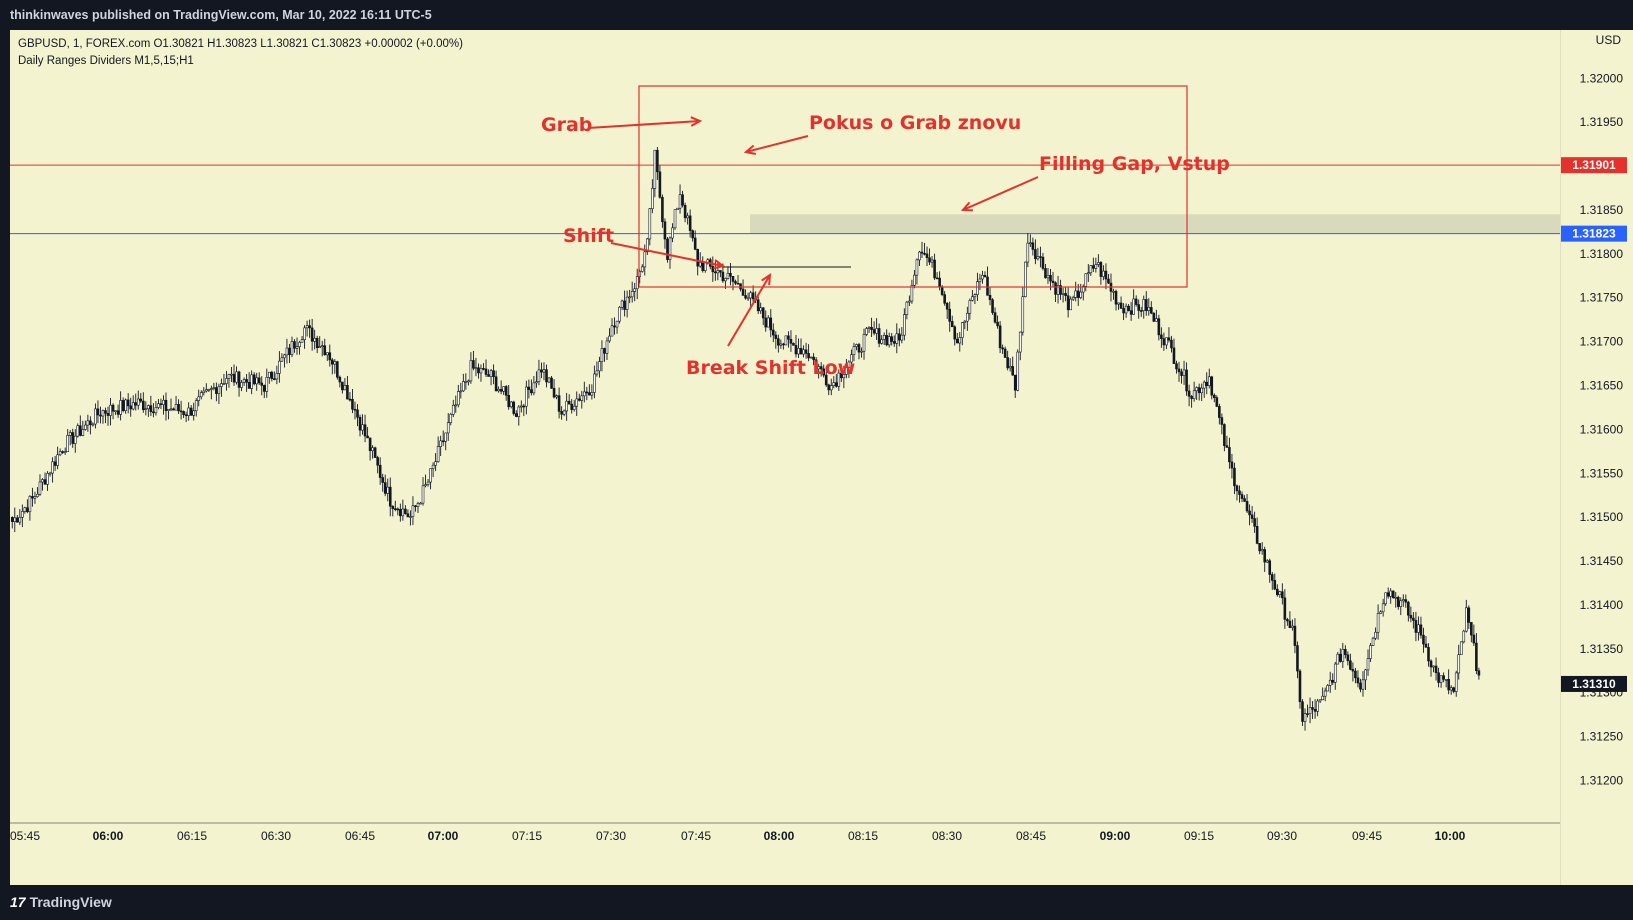 Image resolution: width=1633 pixels, height=920 pixels. What do you see at coordinates (1602, 737) in the screenshot?
I see `price-tick-label: 1.31250` at bounding box center [1602, 737].